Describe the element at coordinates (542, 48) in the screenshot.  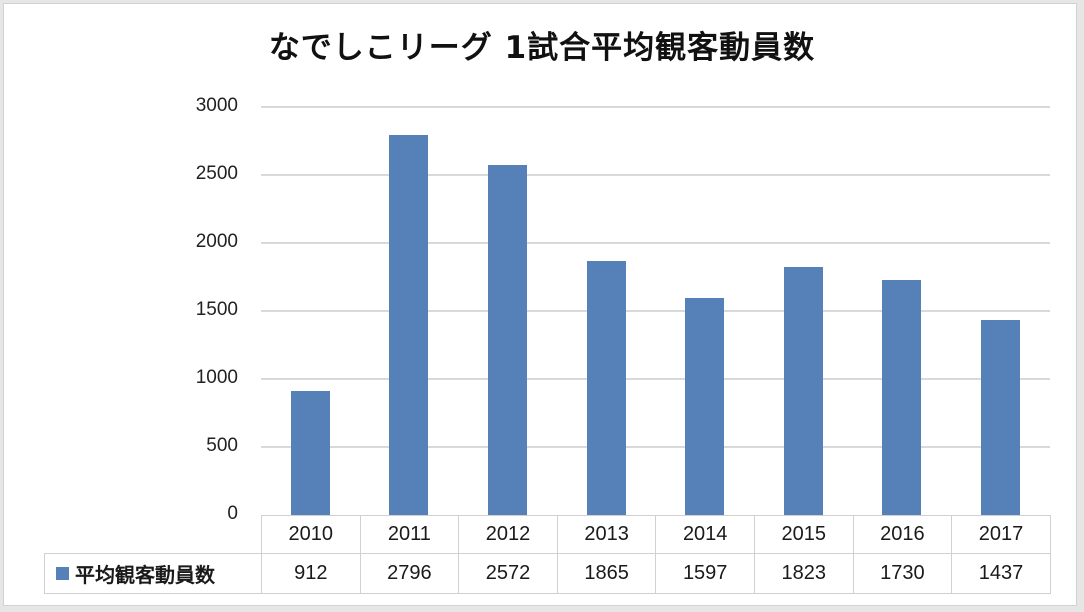
I see `chart-title: なでしこリーグ 1試合平均観客動員数` at that location.